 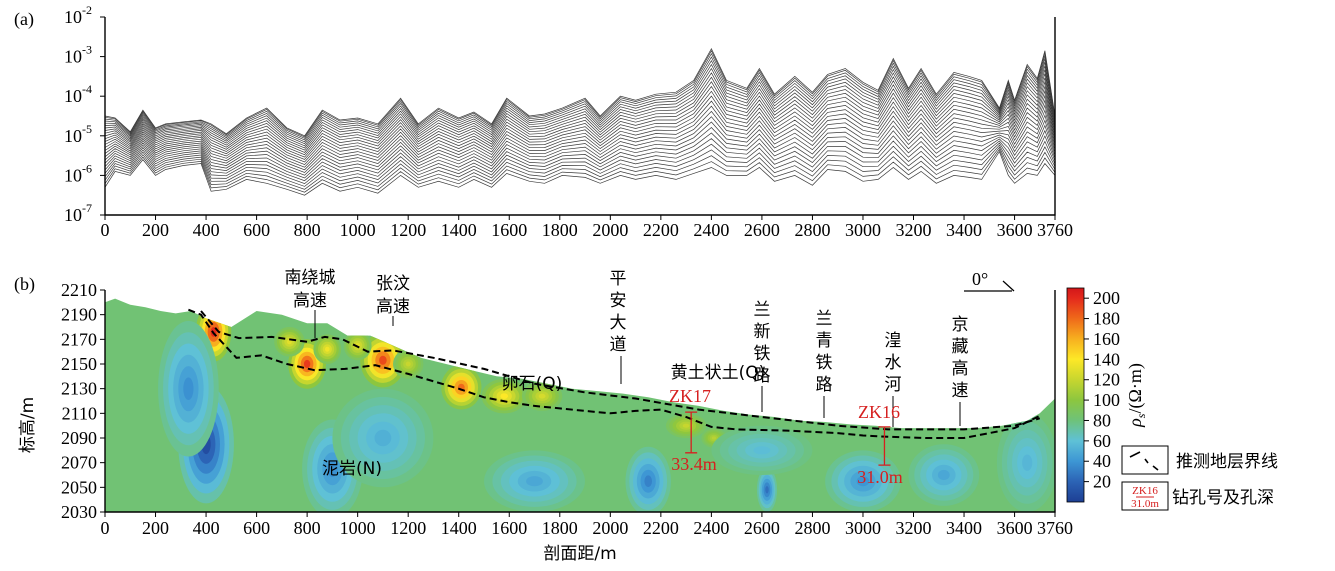 What do you see at coordinates (1055, 528) in the screenshot?
I see `b-xtick-label: 3760` at bounding box center [1055, 528].